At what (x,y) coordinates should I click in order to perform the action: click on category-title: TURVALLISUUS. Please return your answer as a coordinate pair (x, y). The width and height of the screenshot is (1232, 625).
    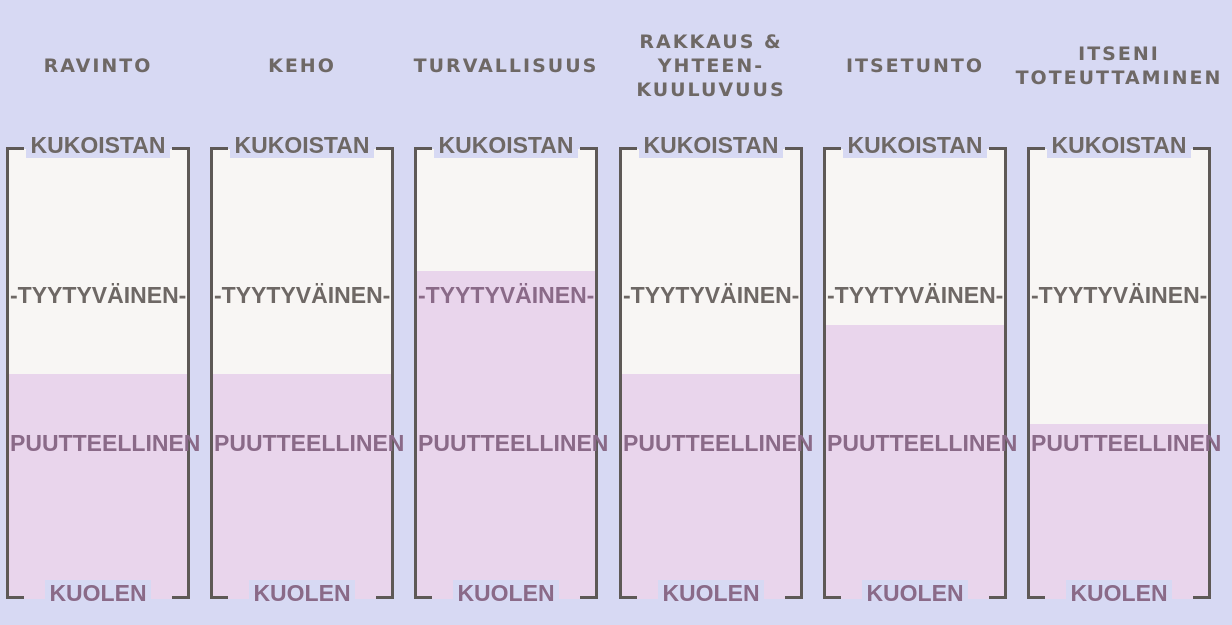
    Looking at the image, I should click on (506, 65).